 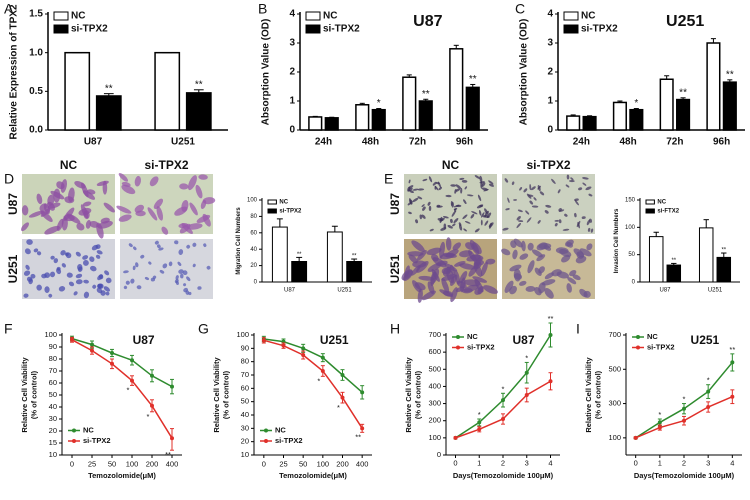 I want to click on y-axis-label: Relative Cell Viability, so click(x=24, y=395).